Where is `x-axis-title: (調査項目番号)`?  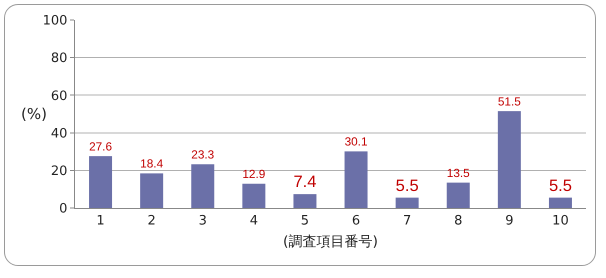 x-axis-title: (調査項目番号) is located at coordinates (330, 242).